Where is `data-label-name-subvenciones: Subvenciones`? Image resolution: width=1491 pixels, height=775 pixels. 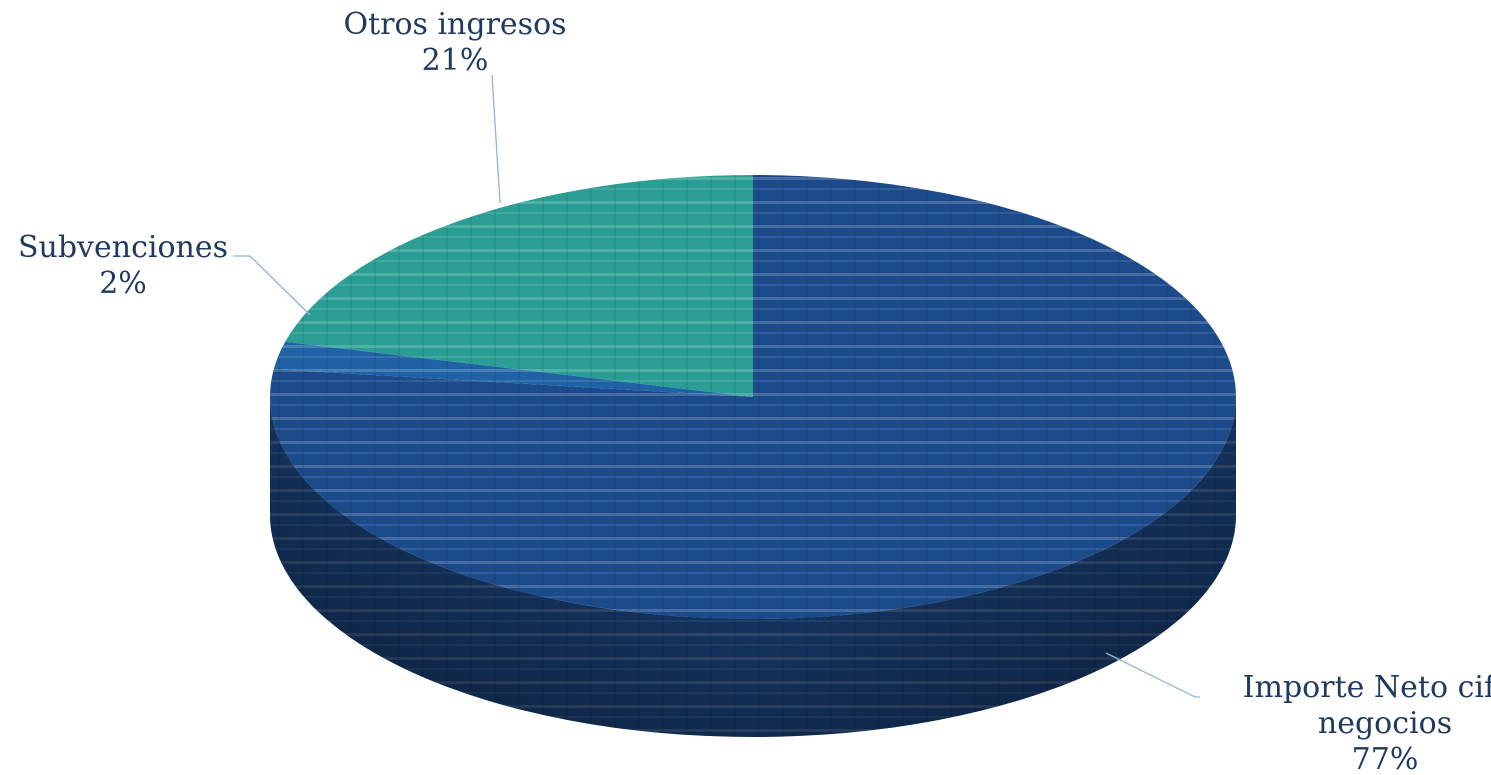 data-label-name-subvenciones: Subvenciones is located at coordinates (123, 247).